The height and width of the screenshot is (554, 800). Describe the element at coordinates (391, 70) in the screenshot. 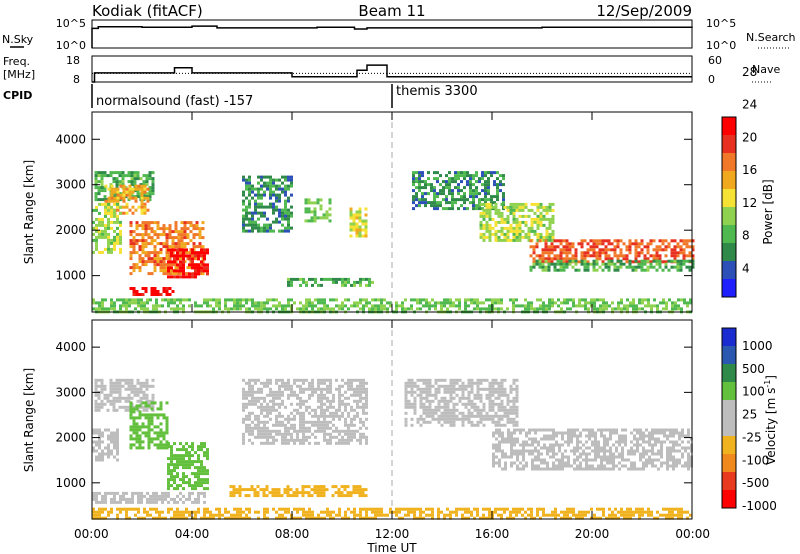

I see `freq-panel: Freq. [MHz] 18 8 60 0 Nave` at that location.